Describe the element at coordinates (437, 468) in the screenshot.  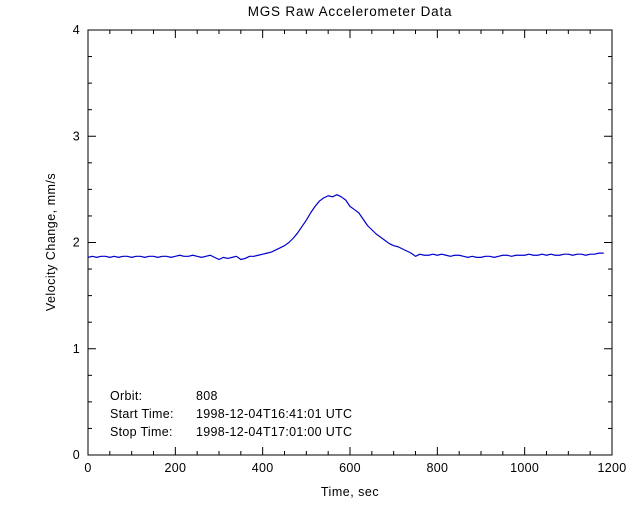
I see `x-tick-label: 800` at that location.